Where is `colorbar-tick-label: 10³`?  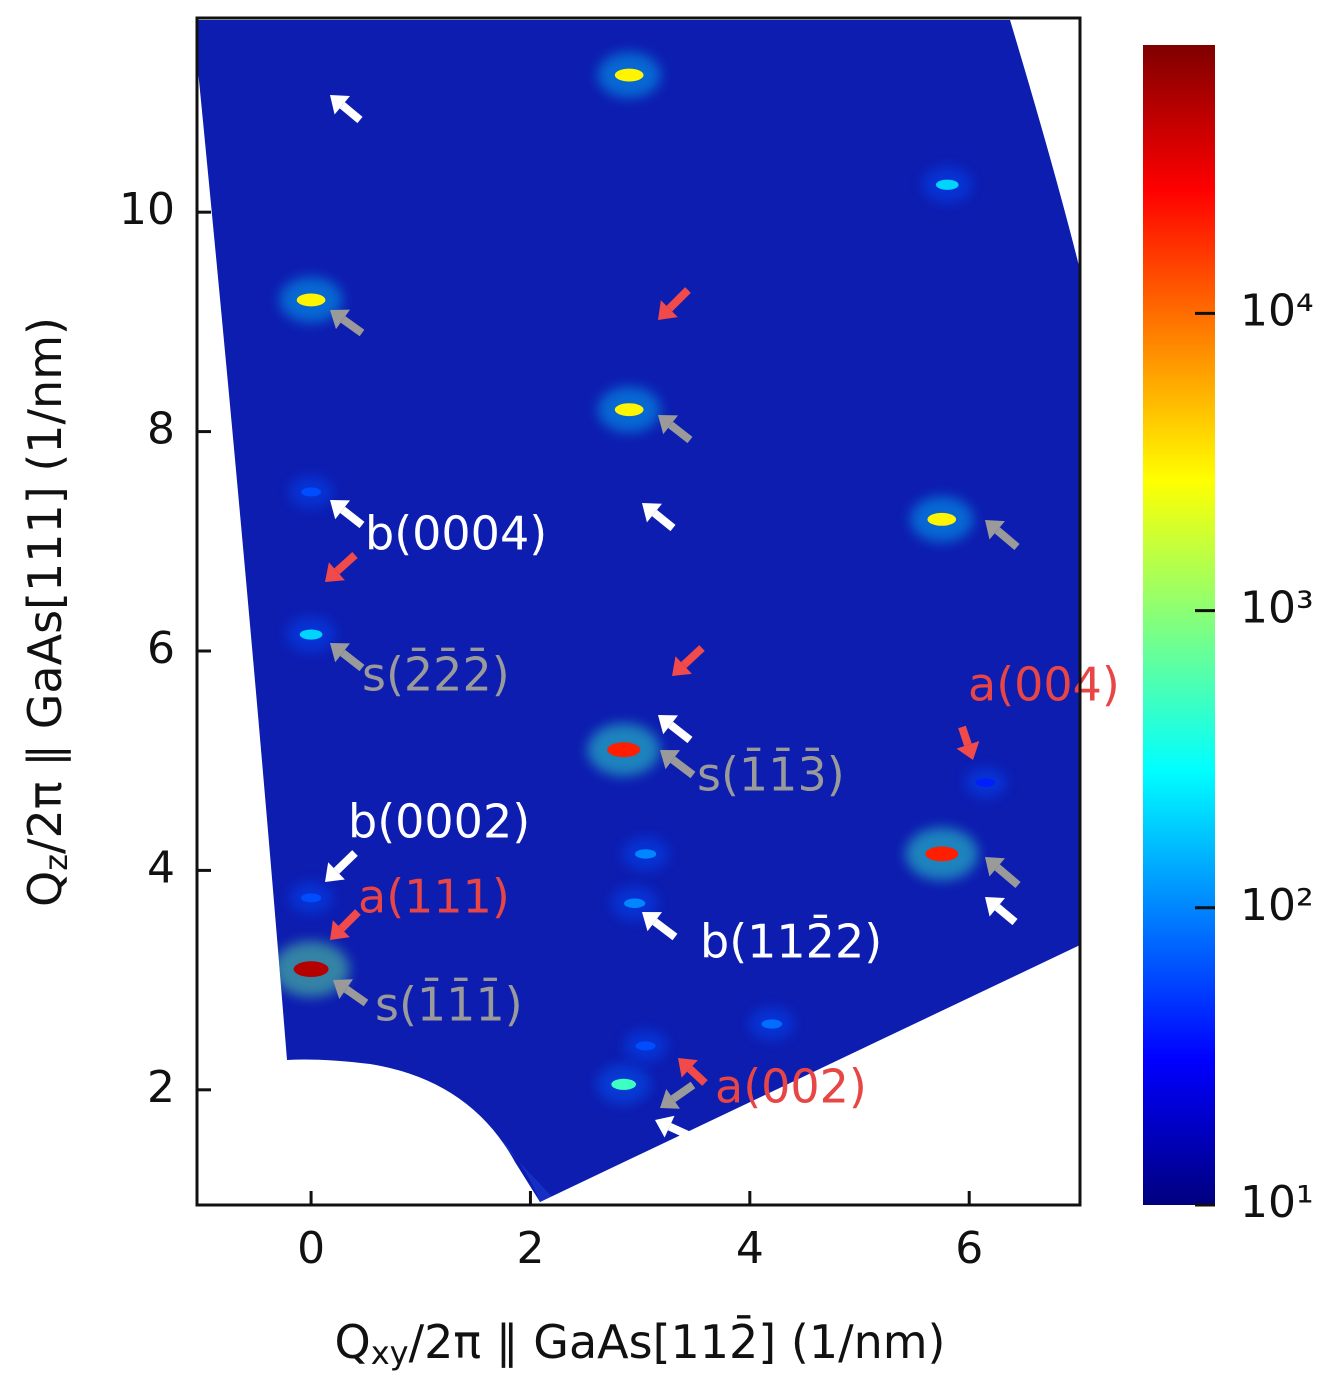
colorbar-tick-label: 10³ is located at coordinates (1277, 608).